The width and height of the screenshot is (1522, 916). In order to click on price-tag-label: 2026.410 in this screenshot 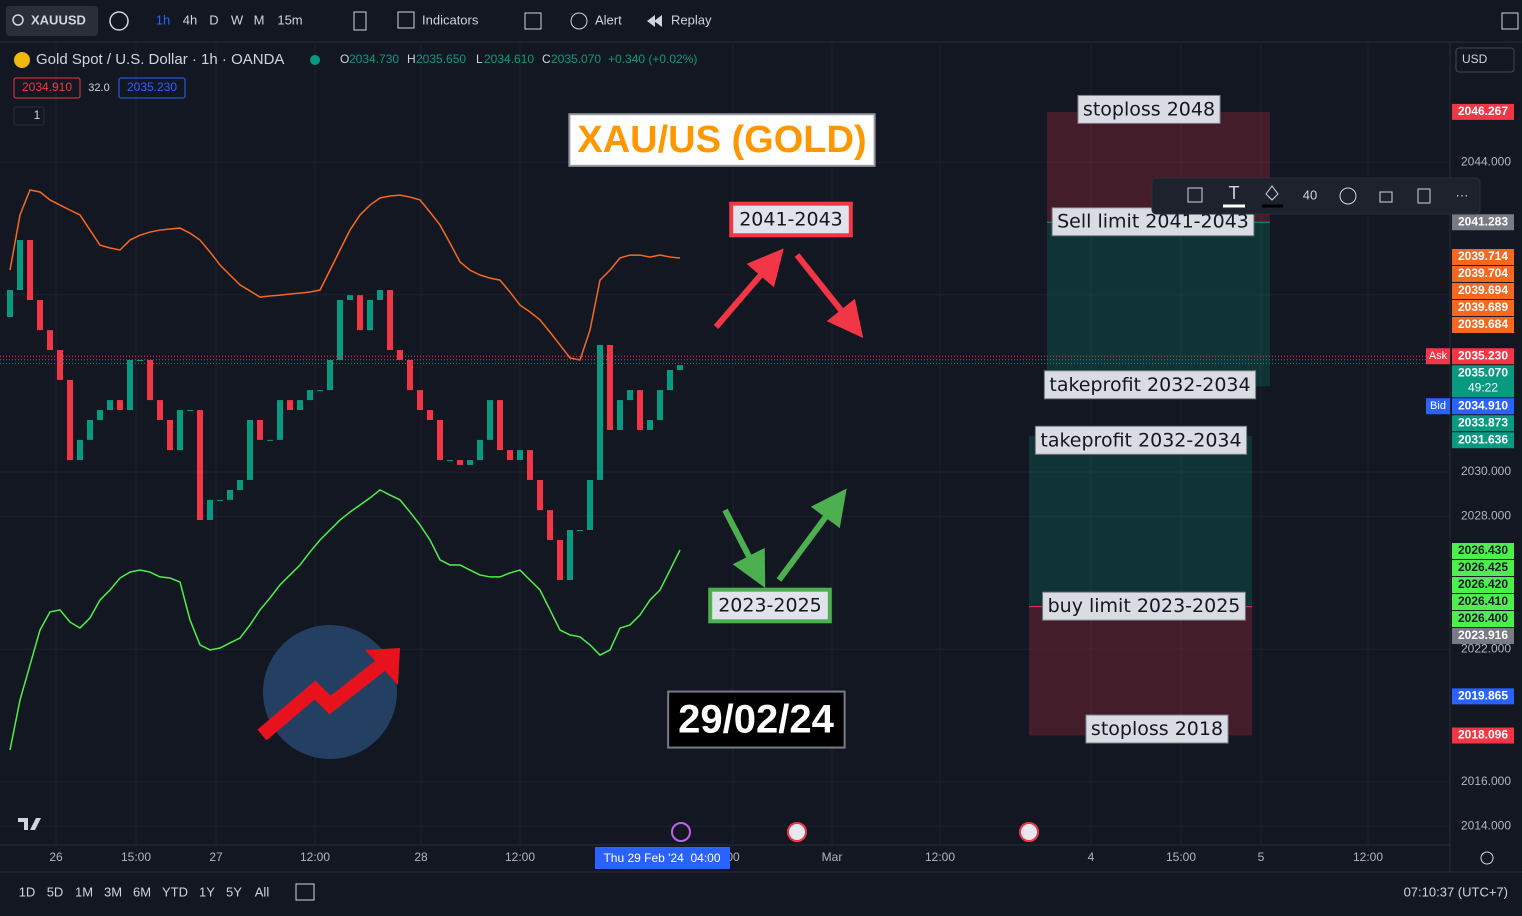, I will do `click(1483, 601)`.